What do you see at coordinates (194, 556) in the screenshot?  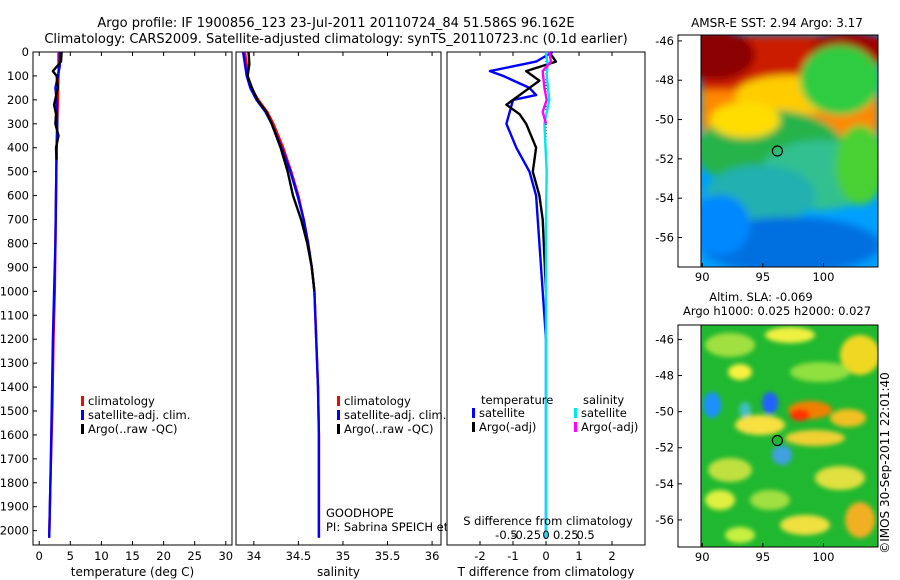 I see `x-tick-label: 25` at bounding box center [194, 556].